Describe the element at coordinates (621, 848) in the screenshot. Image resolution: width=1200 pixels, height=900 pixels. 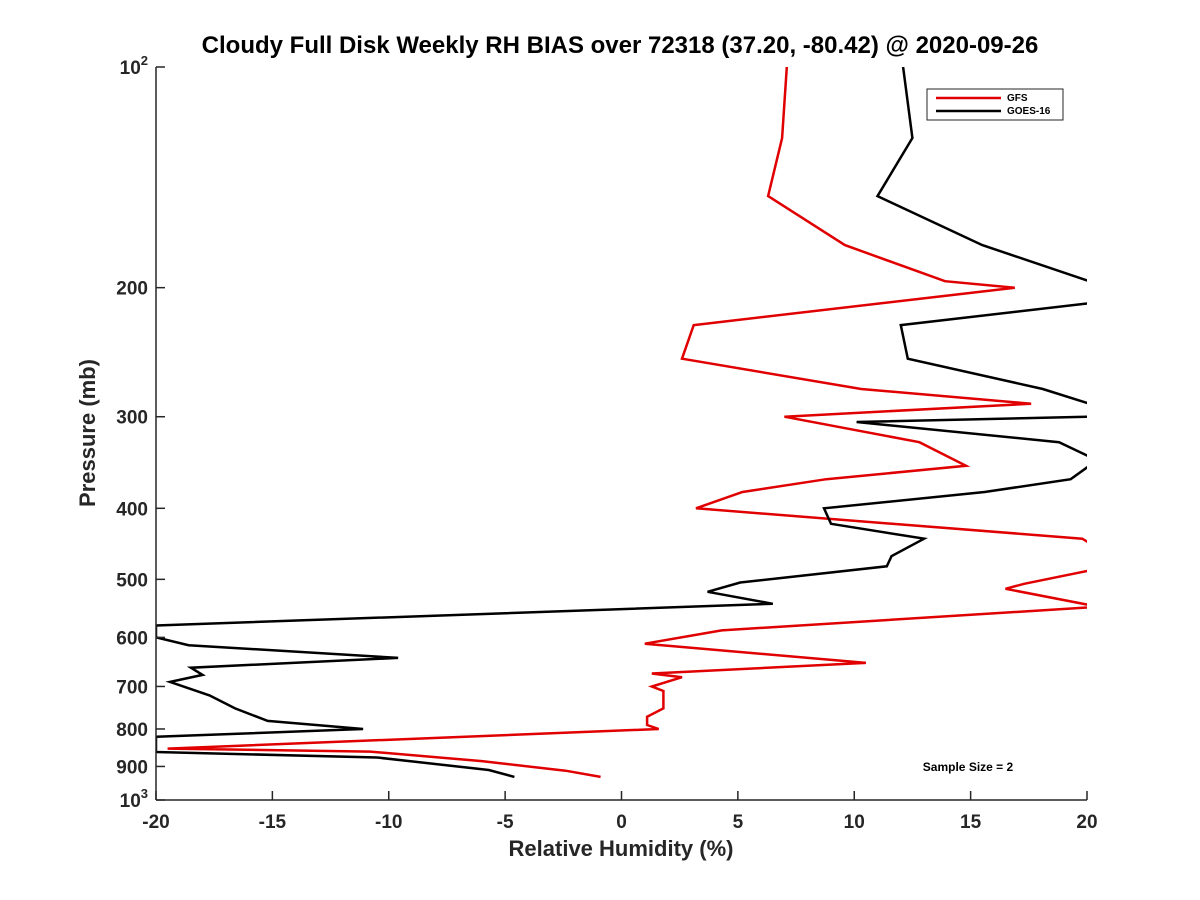
I see `x-axis-label: Relative Humidity (%)` at that location.